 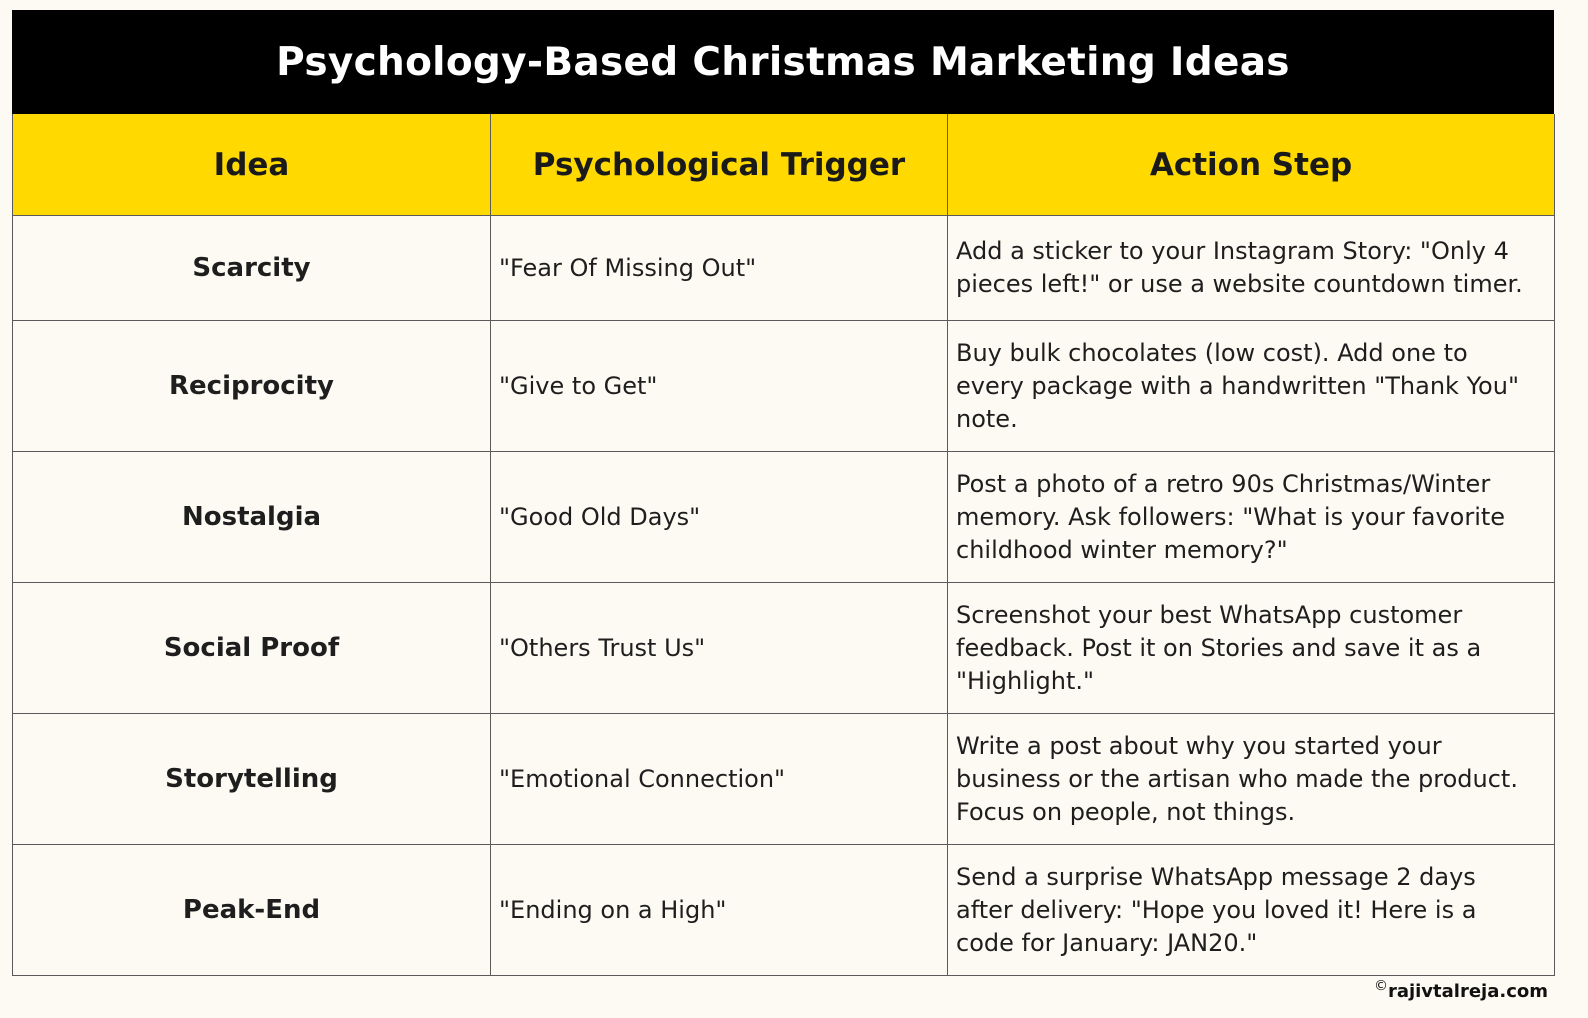 I want to click on idea-cell: Social Proof, so click(x=251, y=648).